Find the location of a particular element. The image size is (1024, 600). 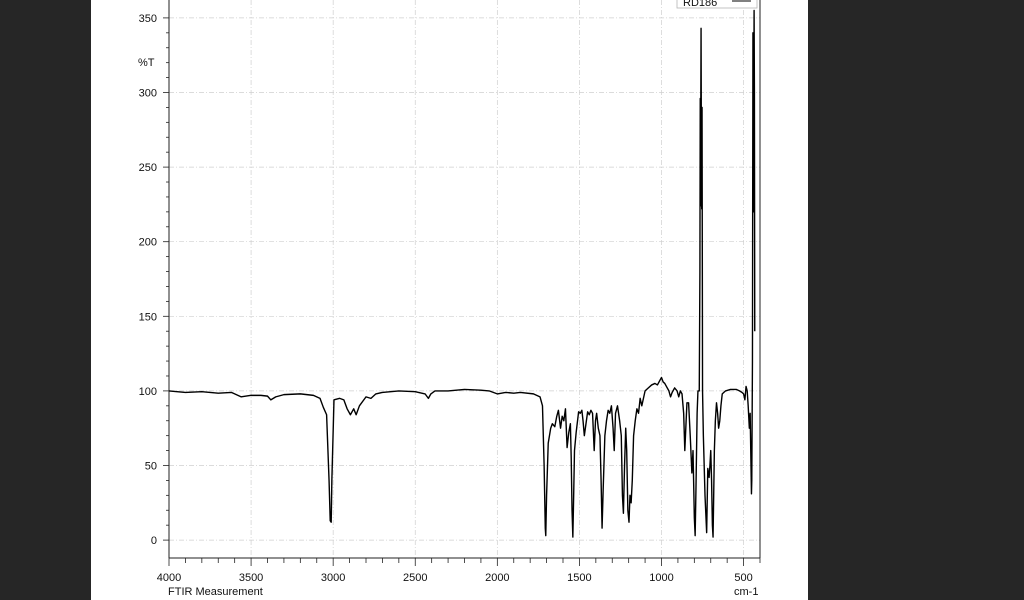

y-tick-label: 200 is located at coordinates (148, 243).